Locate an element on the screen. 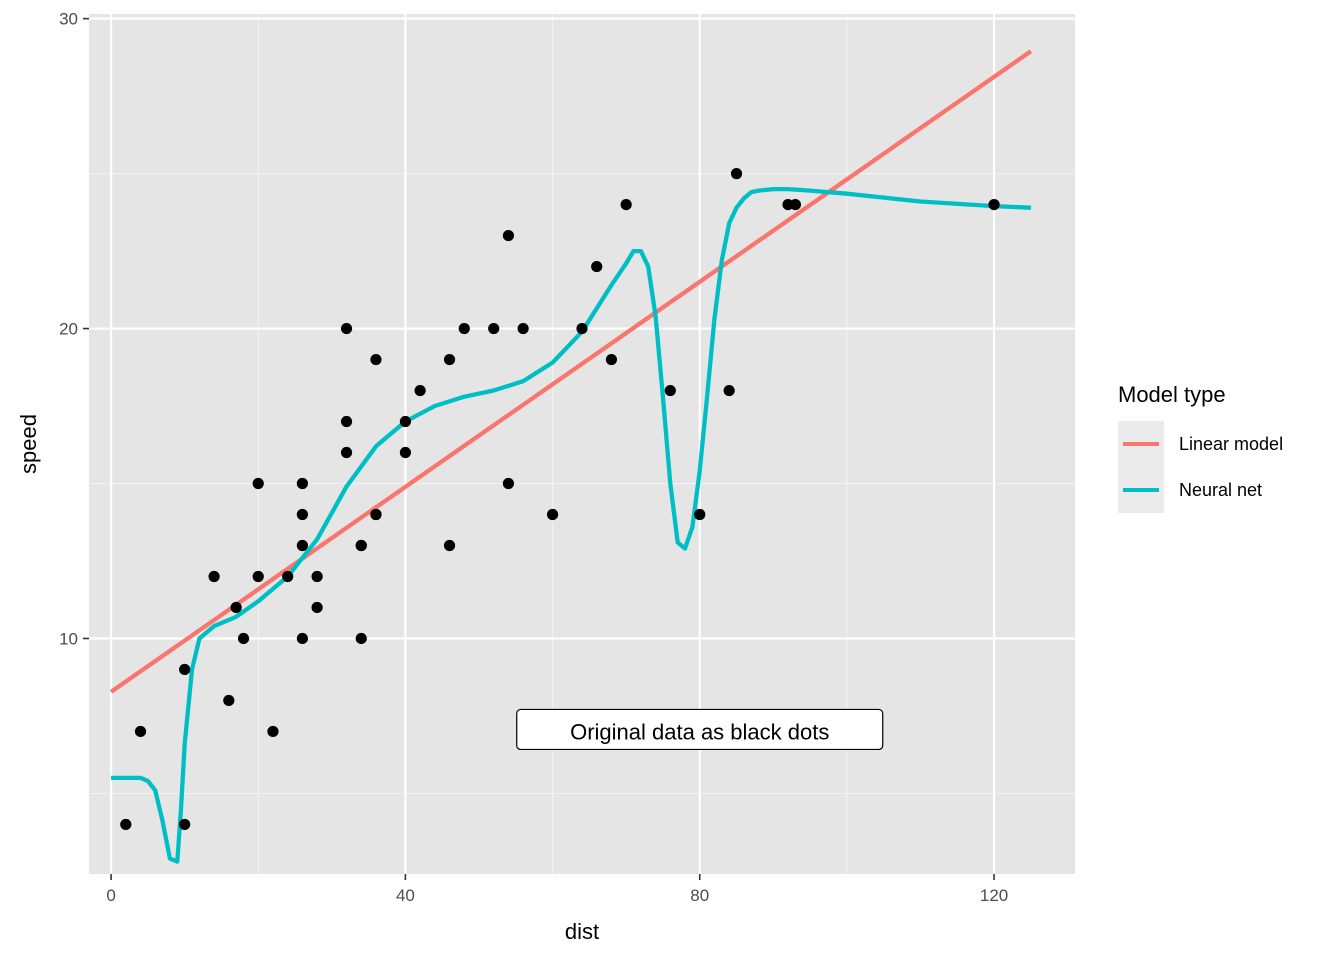 The width and height of the screenshot is (1344, 960). x-tick-label: 120 is located at coordinates (994, 895).